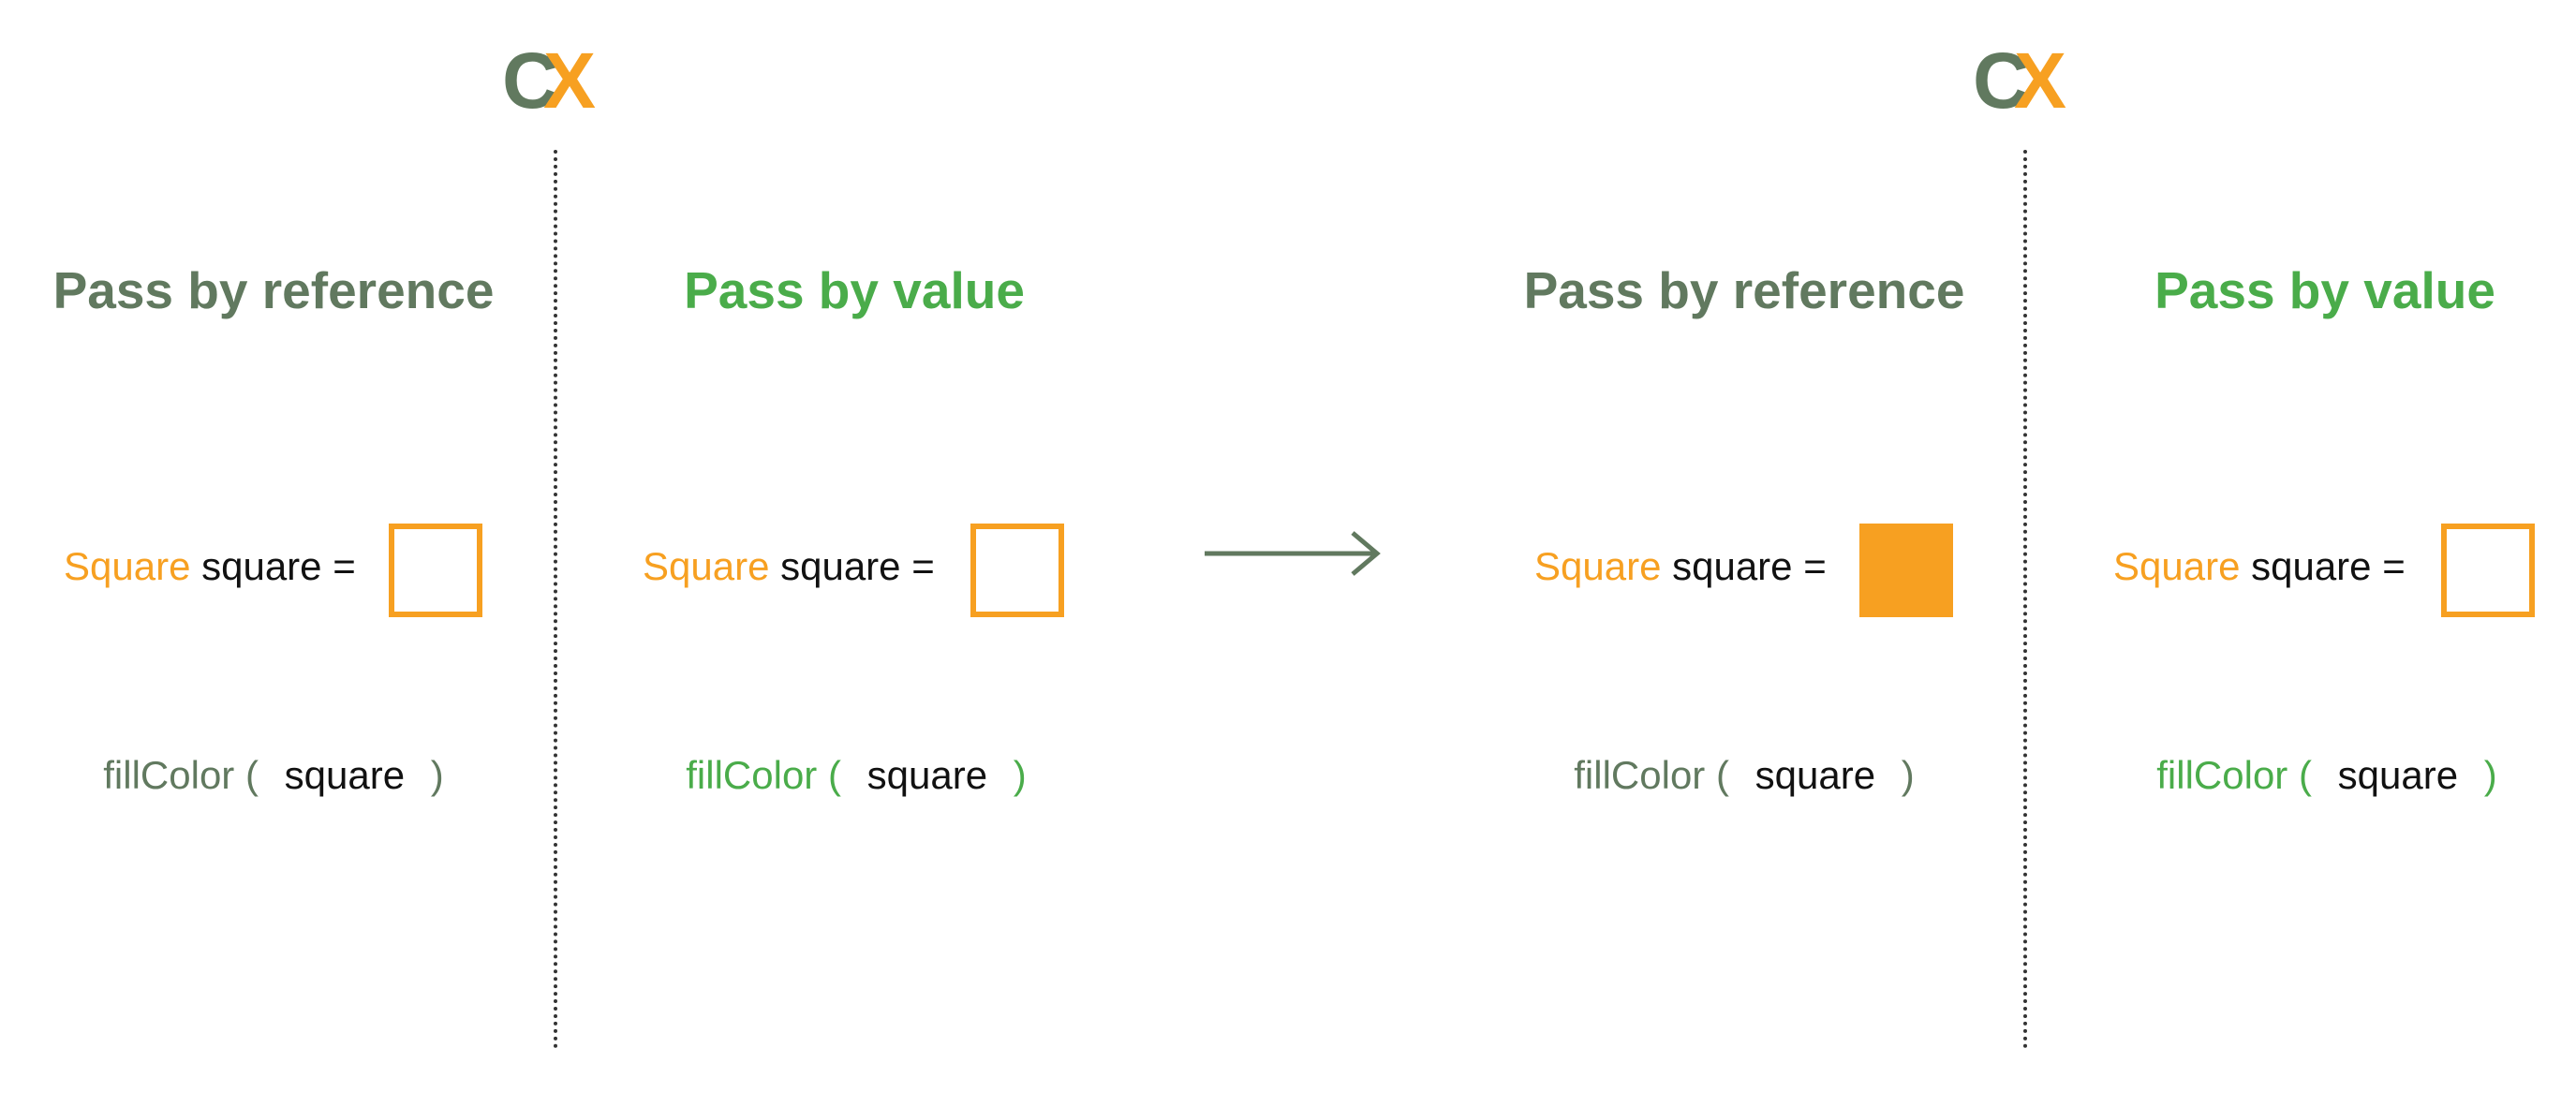 The width and height of the screenshot is (2576, 1107). Describe the element at coordinates (1906, 570) in the screenshot. I see `reference-square-filled` at that location.